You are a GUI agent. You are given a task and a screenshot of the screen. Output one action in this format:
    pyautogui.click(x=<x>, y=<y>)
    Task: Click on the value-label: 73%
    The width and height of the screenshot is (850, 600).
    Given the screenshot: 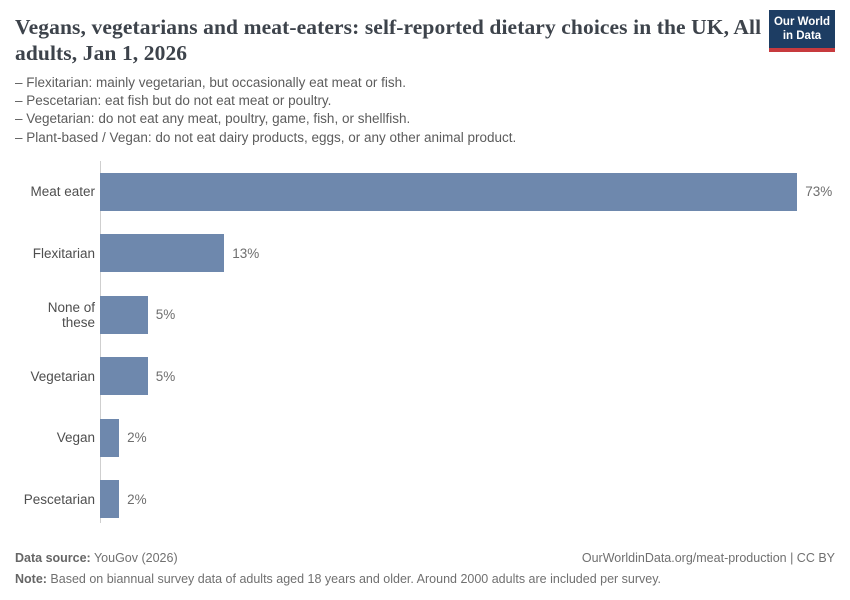 What is the action you would take?
    pyautogui.click(x=819, y=192)
    